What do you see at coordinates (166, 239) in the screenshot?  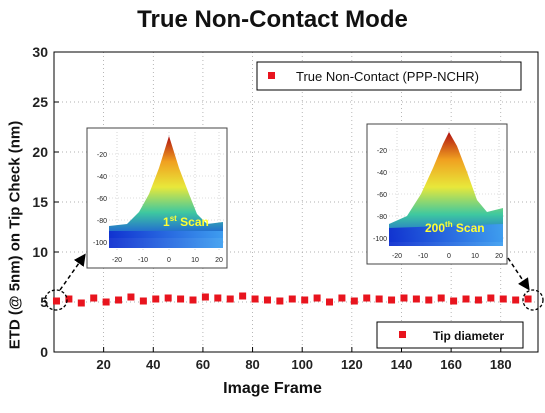 I see `inset-first-scan-base` at bounding box center [166, 239].